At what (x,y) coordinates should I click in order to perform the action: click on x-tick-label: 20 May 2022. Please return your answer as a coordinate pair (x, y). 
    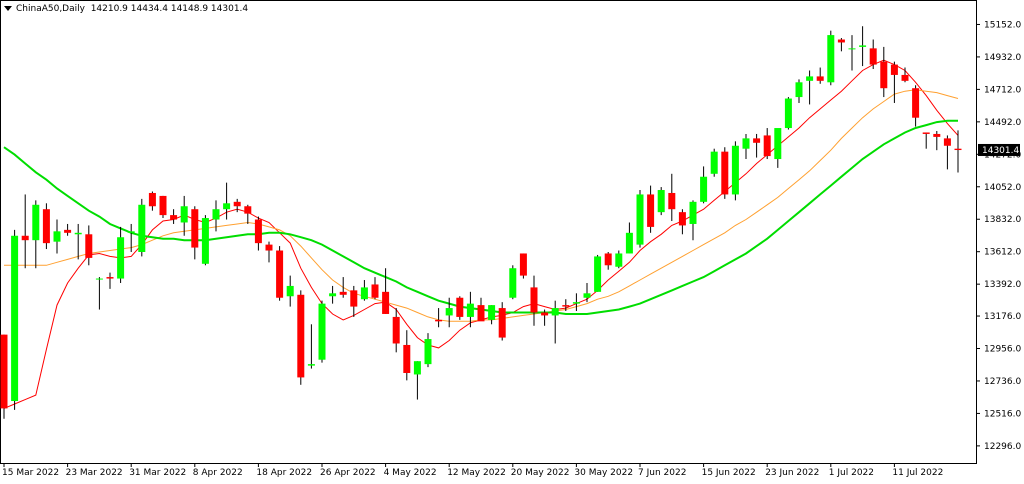
    Looking at the image, I should click on (540, 473).